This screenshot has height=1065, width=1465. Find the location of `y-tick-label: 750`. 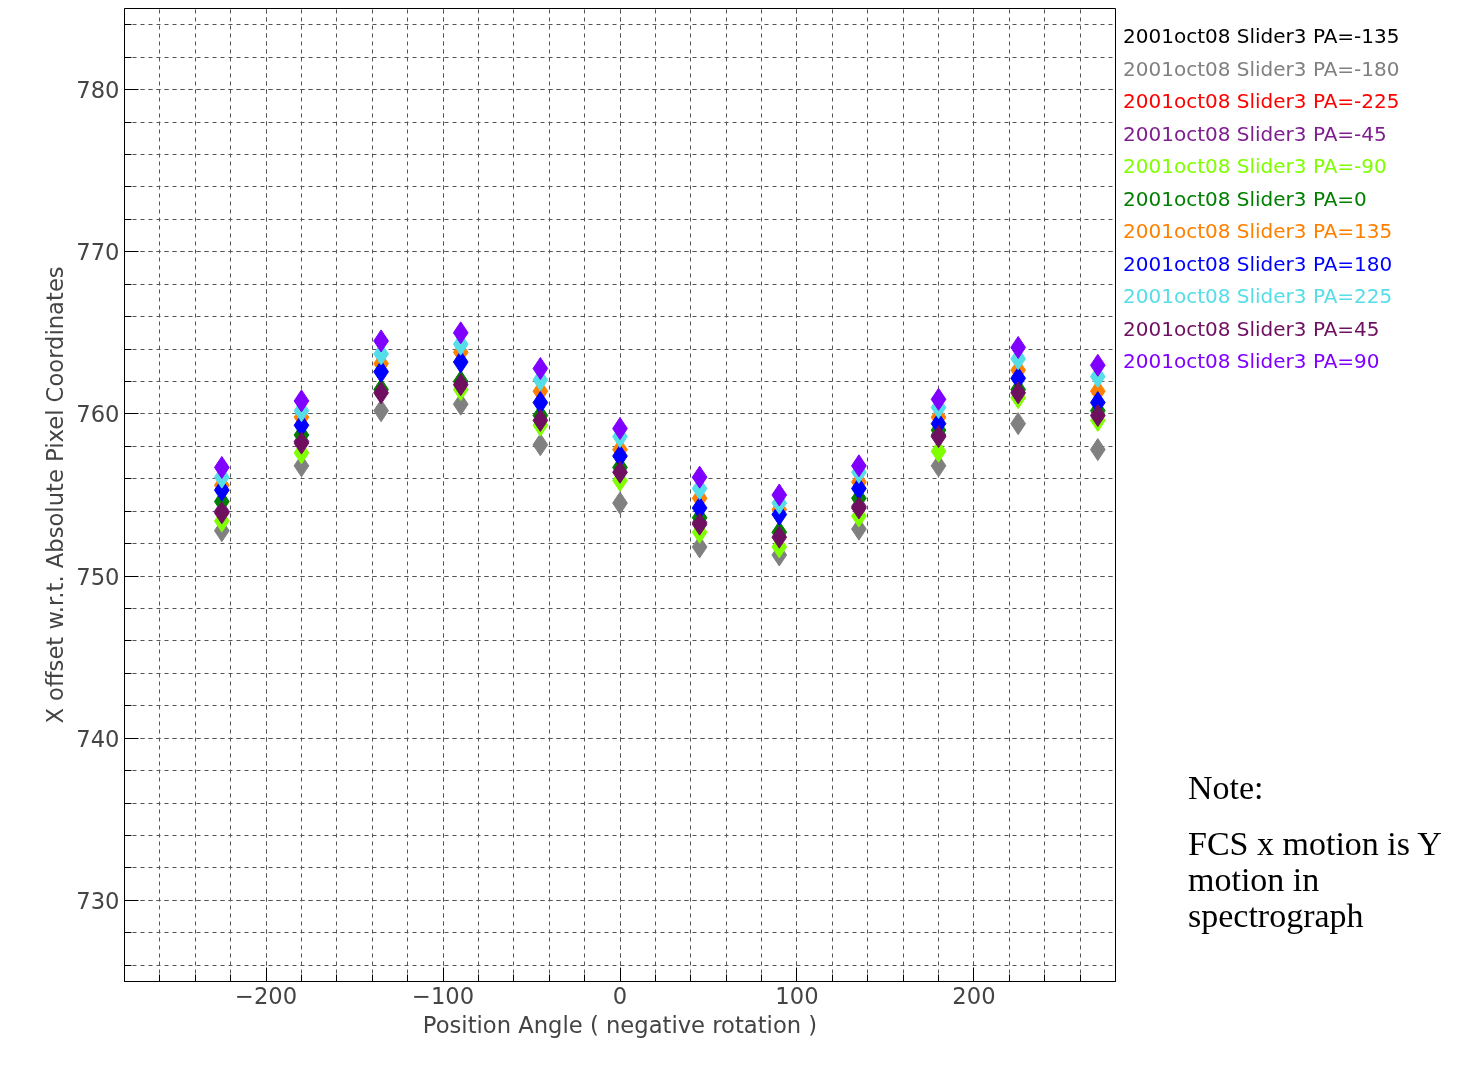

y-tick-label: 750 is located at coordinates (98, 576).